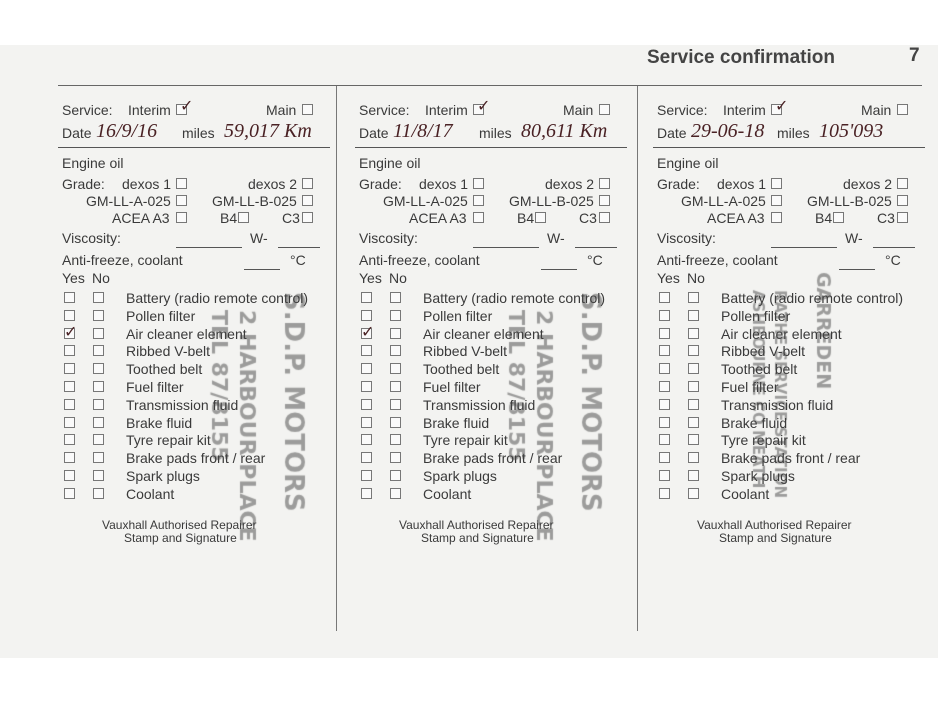 This screenshot has height=704, width=938. What do you see at coordinates (728, 131) in the screenshot?
I see `date-value: 29-06-18` at bounding box center [728, 131].